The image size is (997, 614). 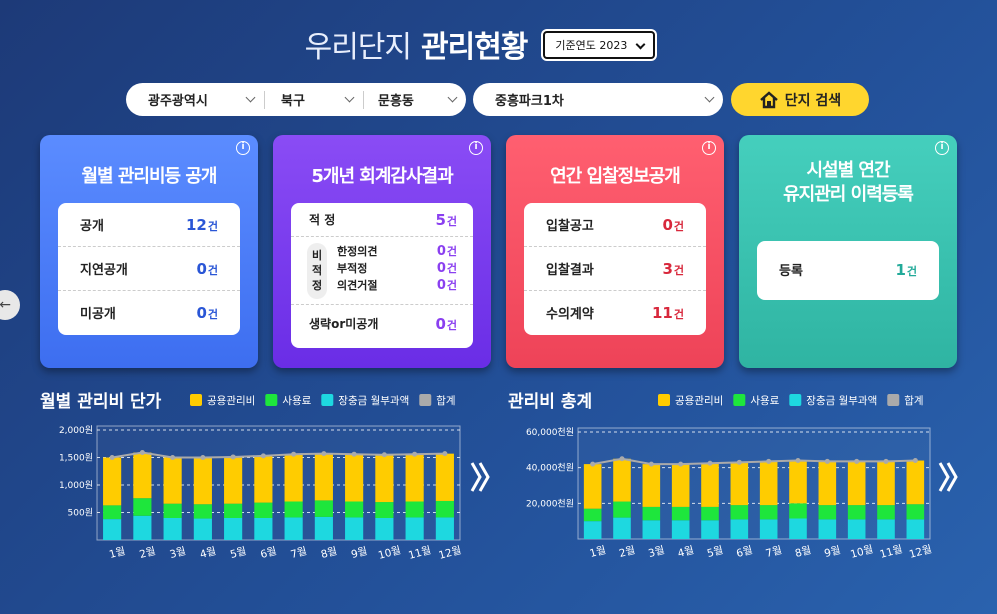 I want to click on label: 한정의견, so click(x=357, y=251).